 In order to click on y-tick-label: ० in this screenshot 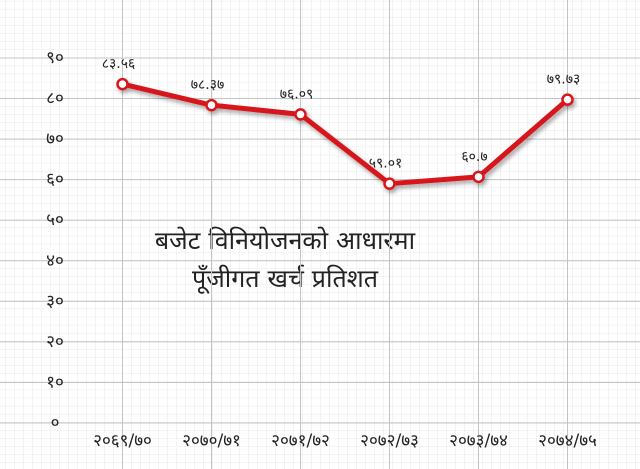, I will do `click(55, 423)`.